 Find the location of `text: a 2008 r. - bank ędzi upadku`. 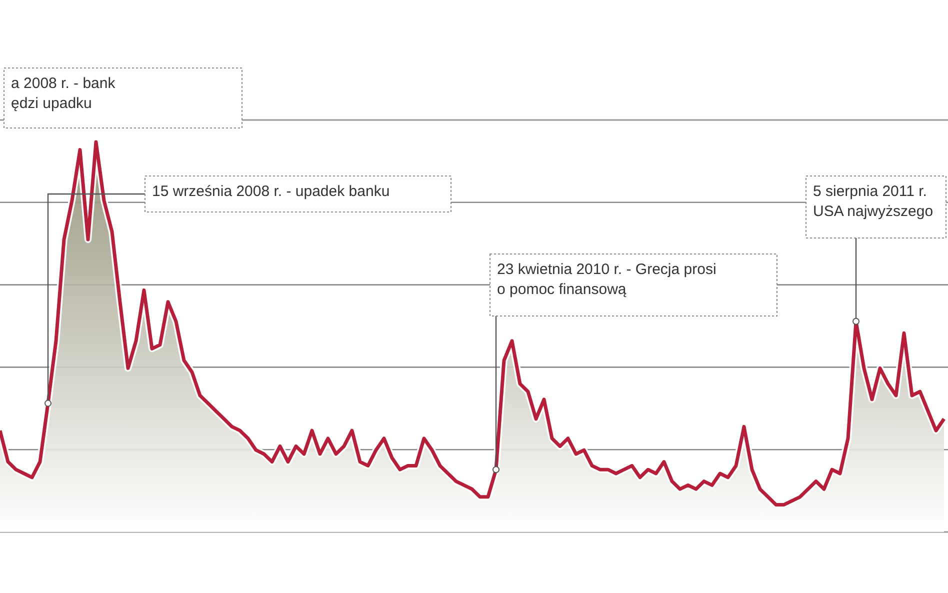

text: a 2008 r. - bank ędzi upadku is located at coordinates (63, 93).